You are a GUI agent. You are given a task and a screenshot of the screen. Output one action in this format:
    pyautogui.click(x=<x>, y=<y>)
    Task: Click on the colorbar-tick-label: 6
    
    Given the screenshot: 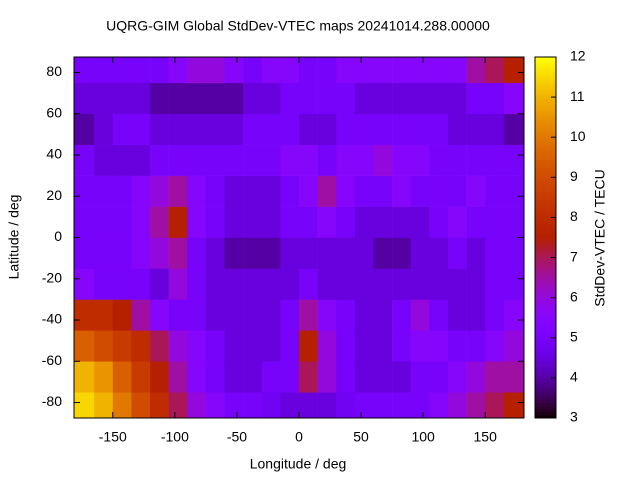 What is the action you would take?
    pyautogui.click(x=574, y=296)
    